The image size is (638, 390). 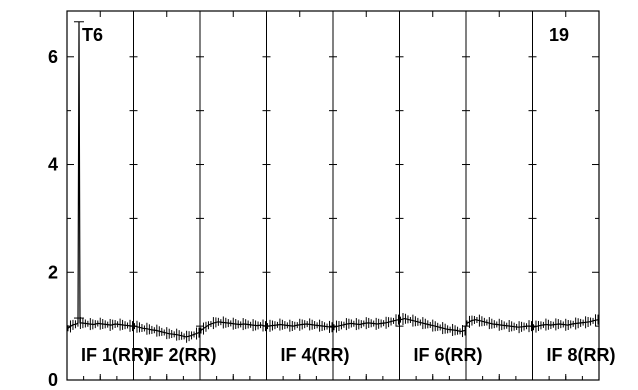 What do you see at coordinates (448, 355) in the screenshot?
I see `panel-label: IF 6(RR)` at bounding box center [448, 355].